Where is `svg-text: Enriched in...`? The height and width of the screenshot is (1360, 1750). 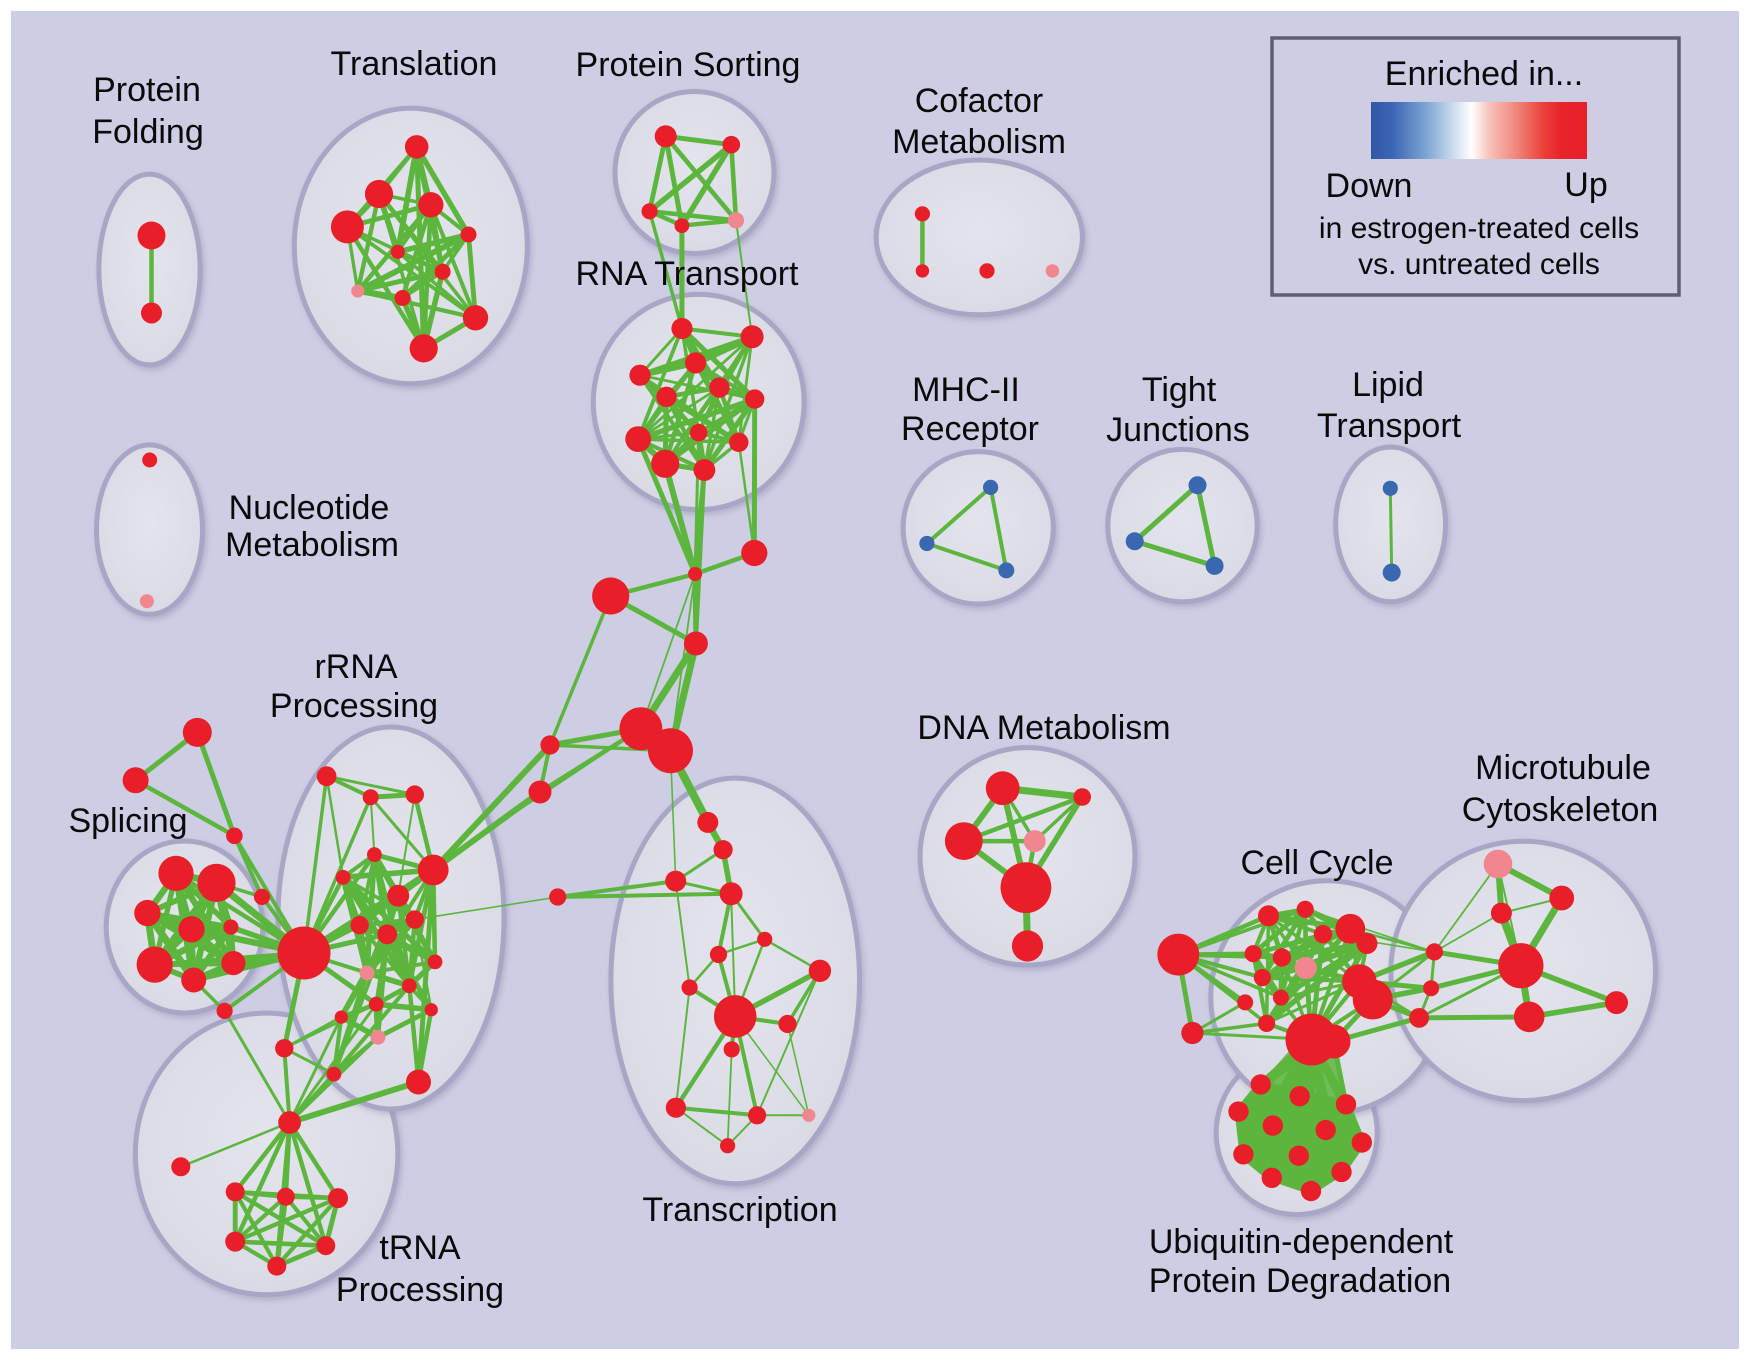
svg-text: Enriched in... is located at coordinates (1484, 74).